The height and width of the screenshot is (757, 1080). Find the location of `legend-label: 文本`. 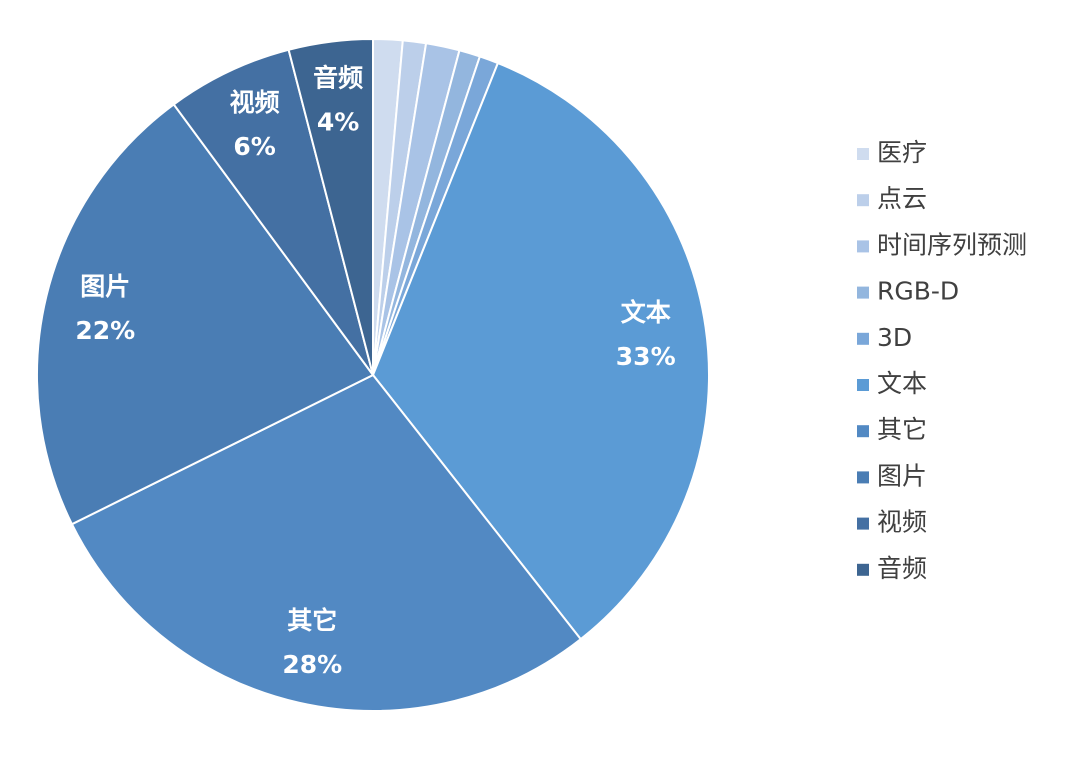

legend-label: 文本 is located at coordinates (902, 383).